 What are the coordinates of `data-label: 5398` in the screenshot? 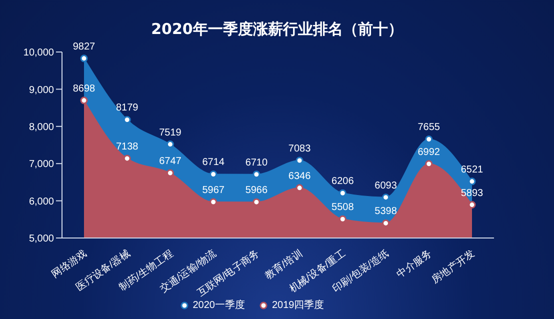 It's located at (386, 212).